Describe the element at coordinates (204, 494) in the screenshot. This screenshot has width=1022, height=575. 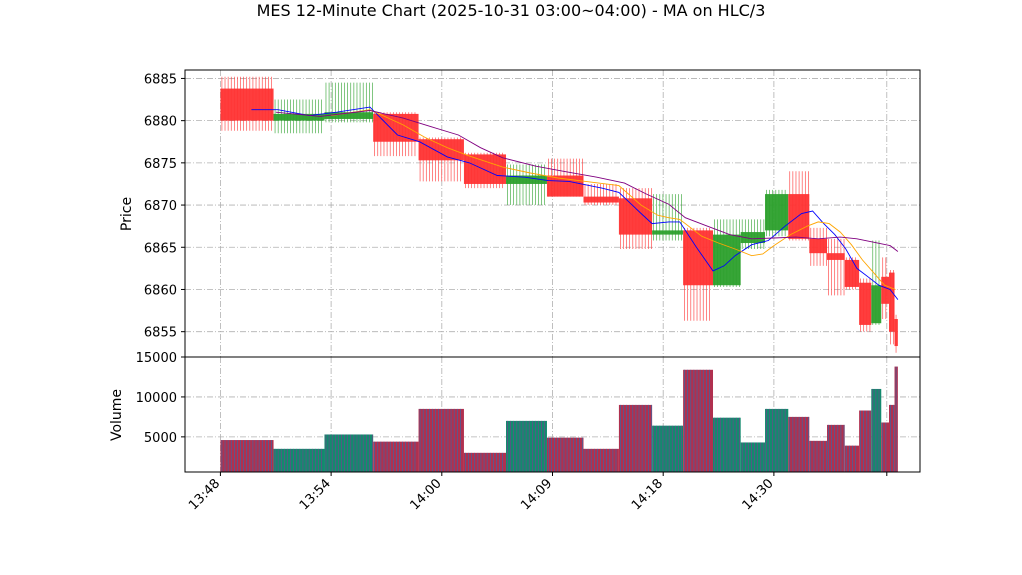
I see `x-tick-label: 13:48` at that location.